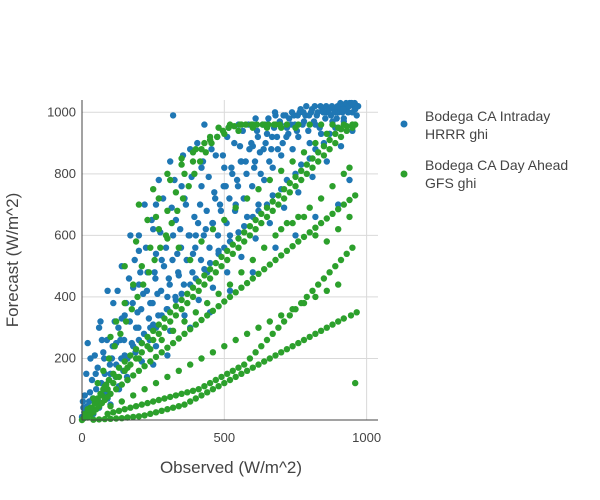  I want to click on legend-item-intraday-hrrr: Bodega CA Intraday HRRR ghi, so click(475, 125).